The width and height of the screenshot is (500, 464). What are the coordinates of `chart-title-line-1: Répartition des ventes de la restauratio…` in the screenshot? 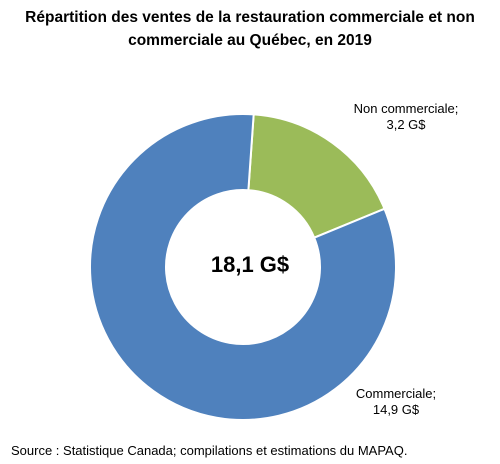 It's located at (250, 17).